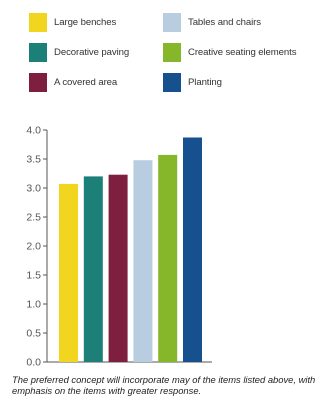  I want to click on y-tick-label: 3.5, so click(33, 160).